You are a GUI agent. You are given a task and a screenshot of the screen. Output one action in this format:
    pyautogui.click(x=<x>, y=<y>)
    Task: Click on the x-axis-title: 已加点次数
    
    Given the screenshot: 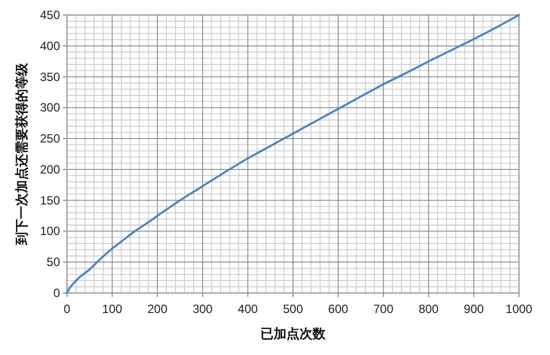 What is the action you would take?
    pyautogui.click(x=293, y=333)
    